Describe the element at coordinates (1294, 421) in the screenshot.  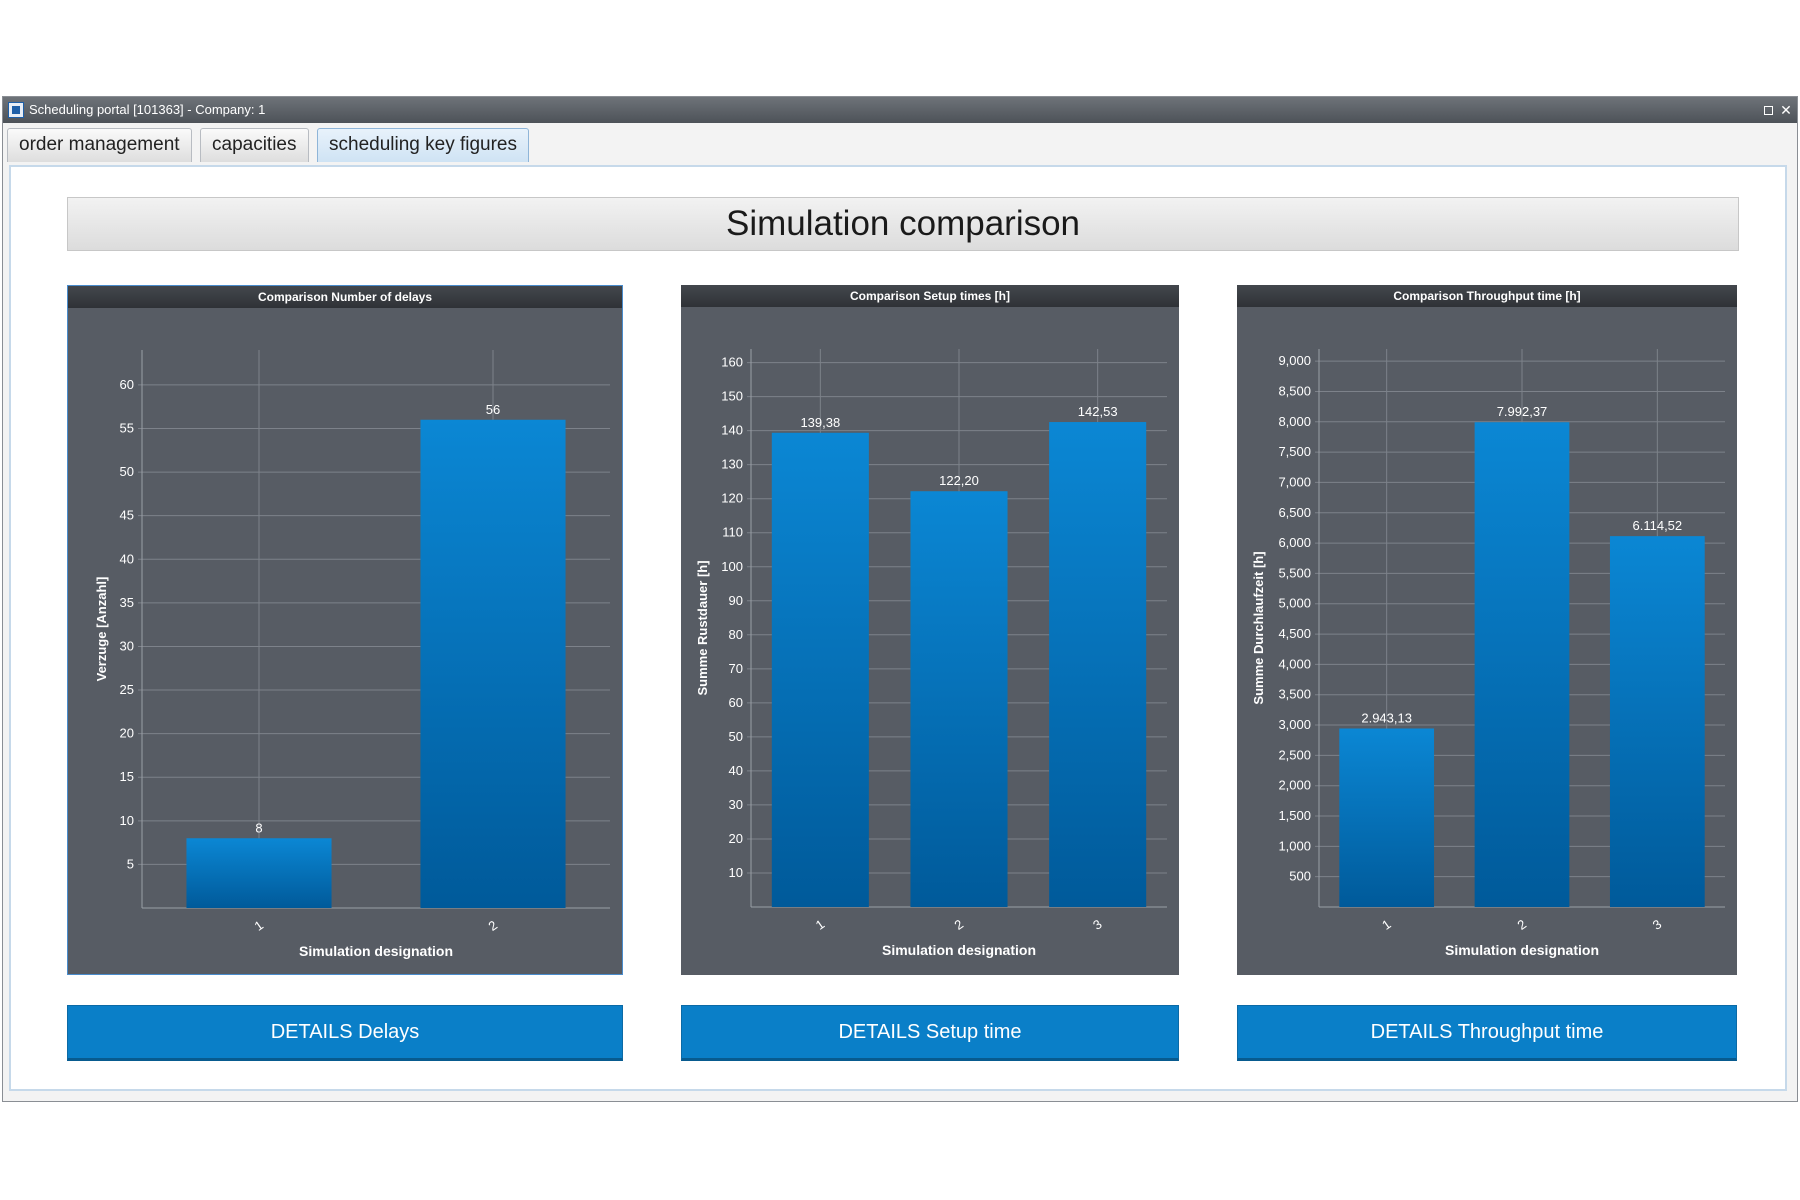
I see `y-tick-label: 8,000` at that location.